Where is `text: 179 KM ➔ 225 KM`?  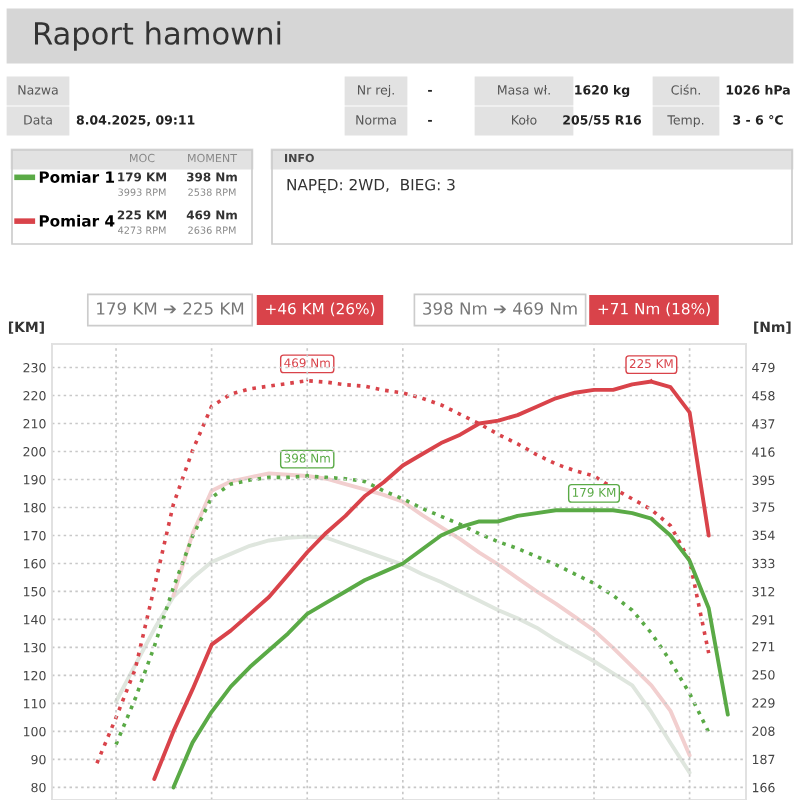
text: 179 KM ➔ 225 KM is located at coordinates (170, 308).